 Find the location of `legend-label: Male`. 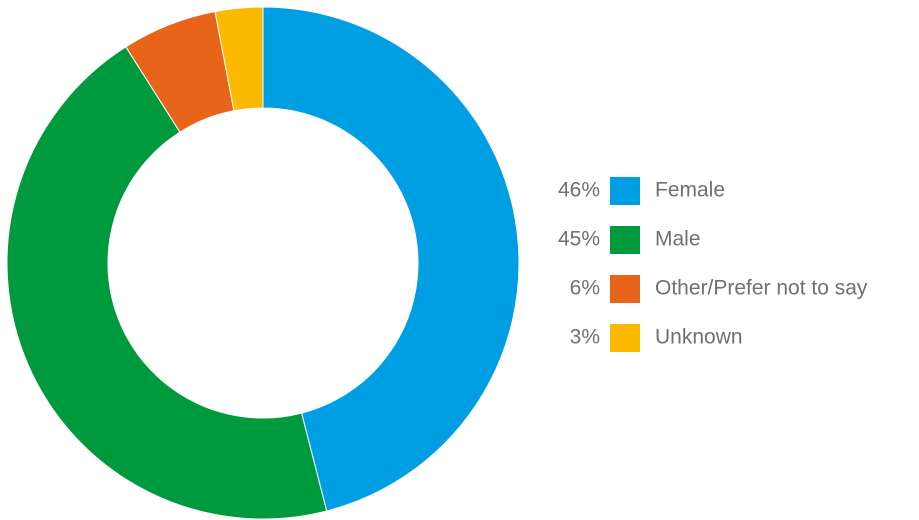

legend-label: Male is located at coordinates (678, 239).